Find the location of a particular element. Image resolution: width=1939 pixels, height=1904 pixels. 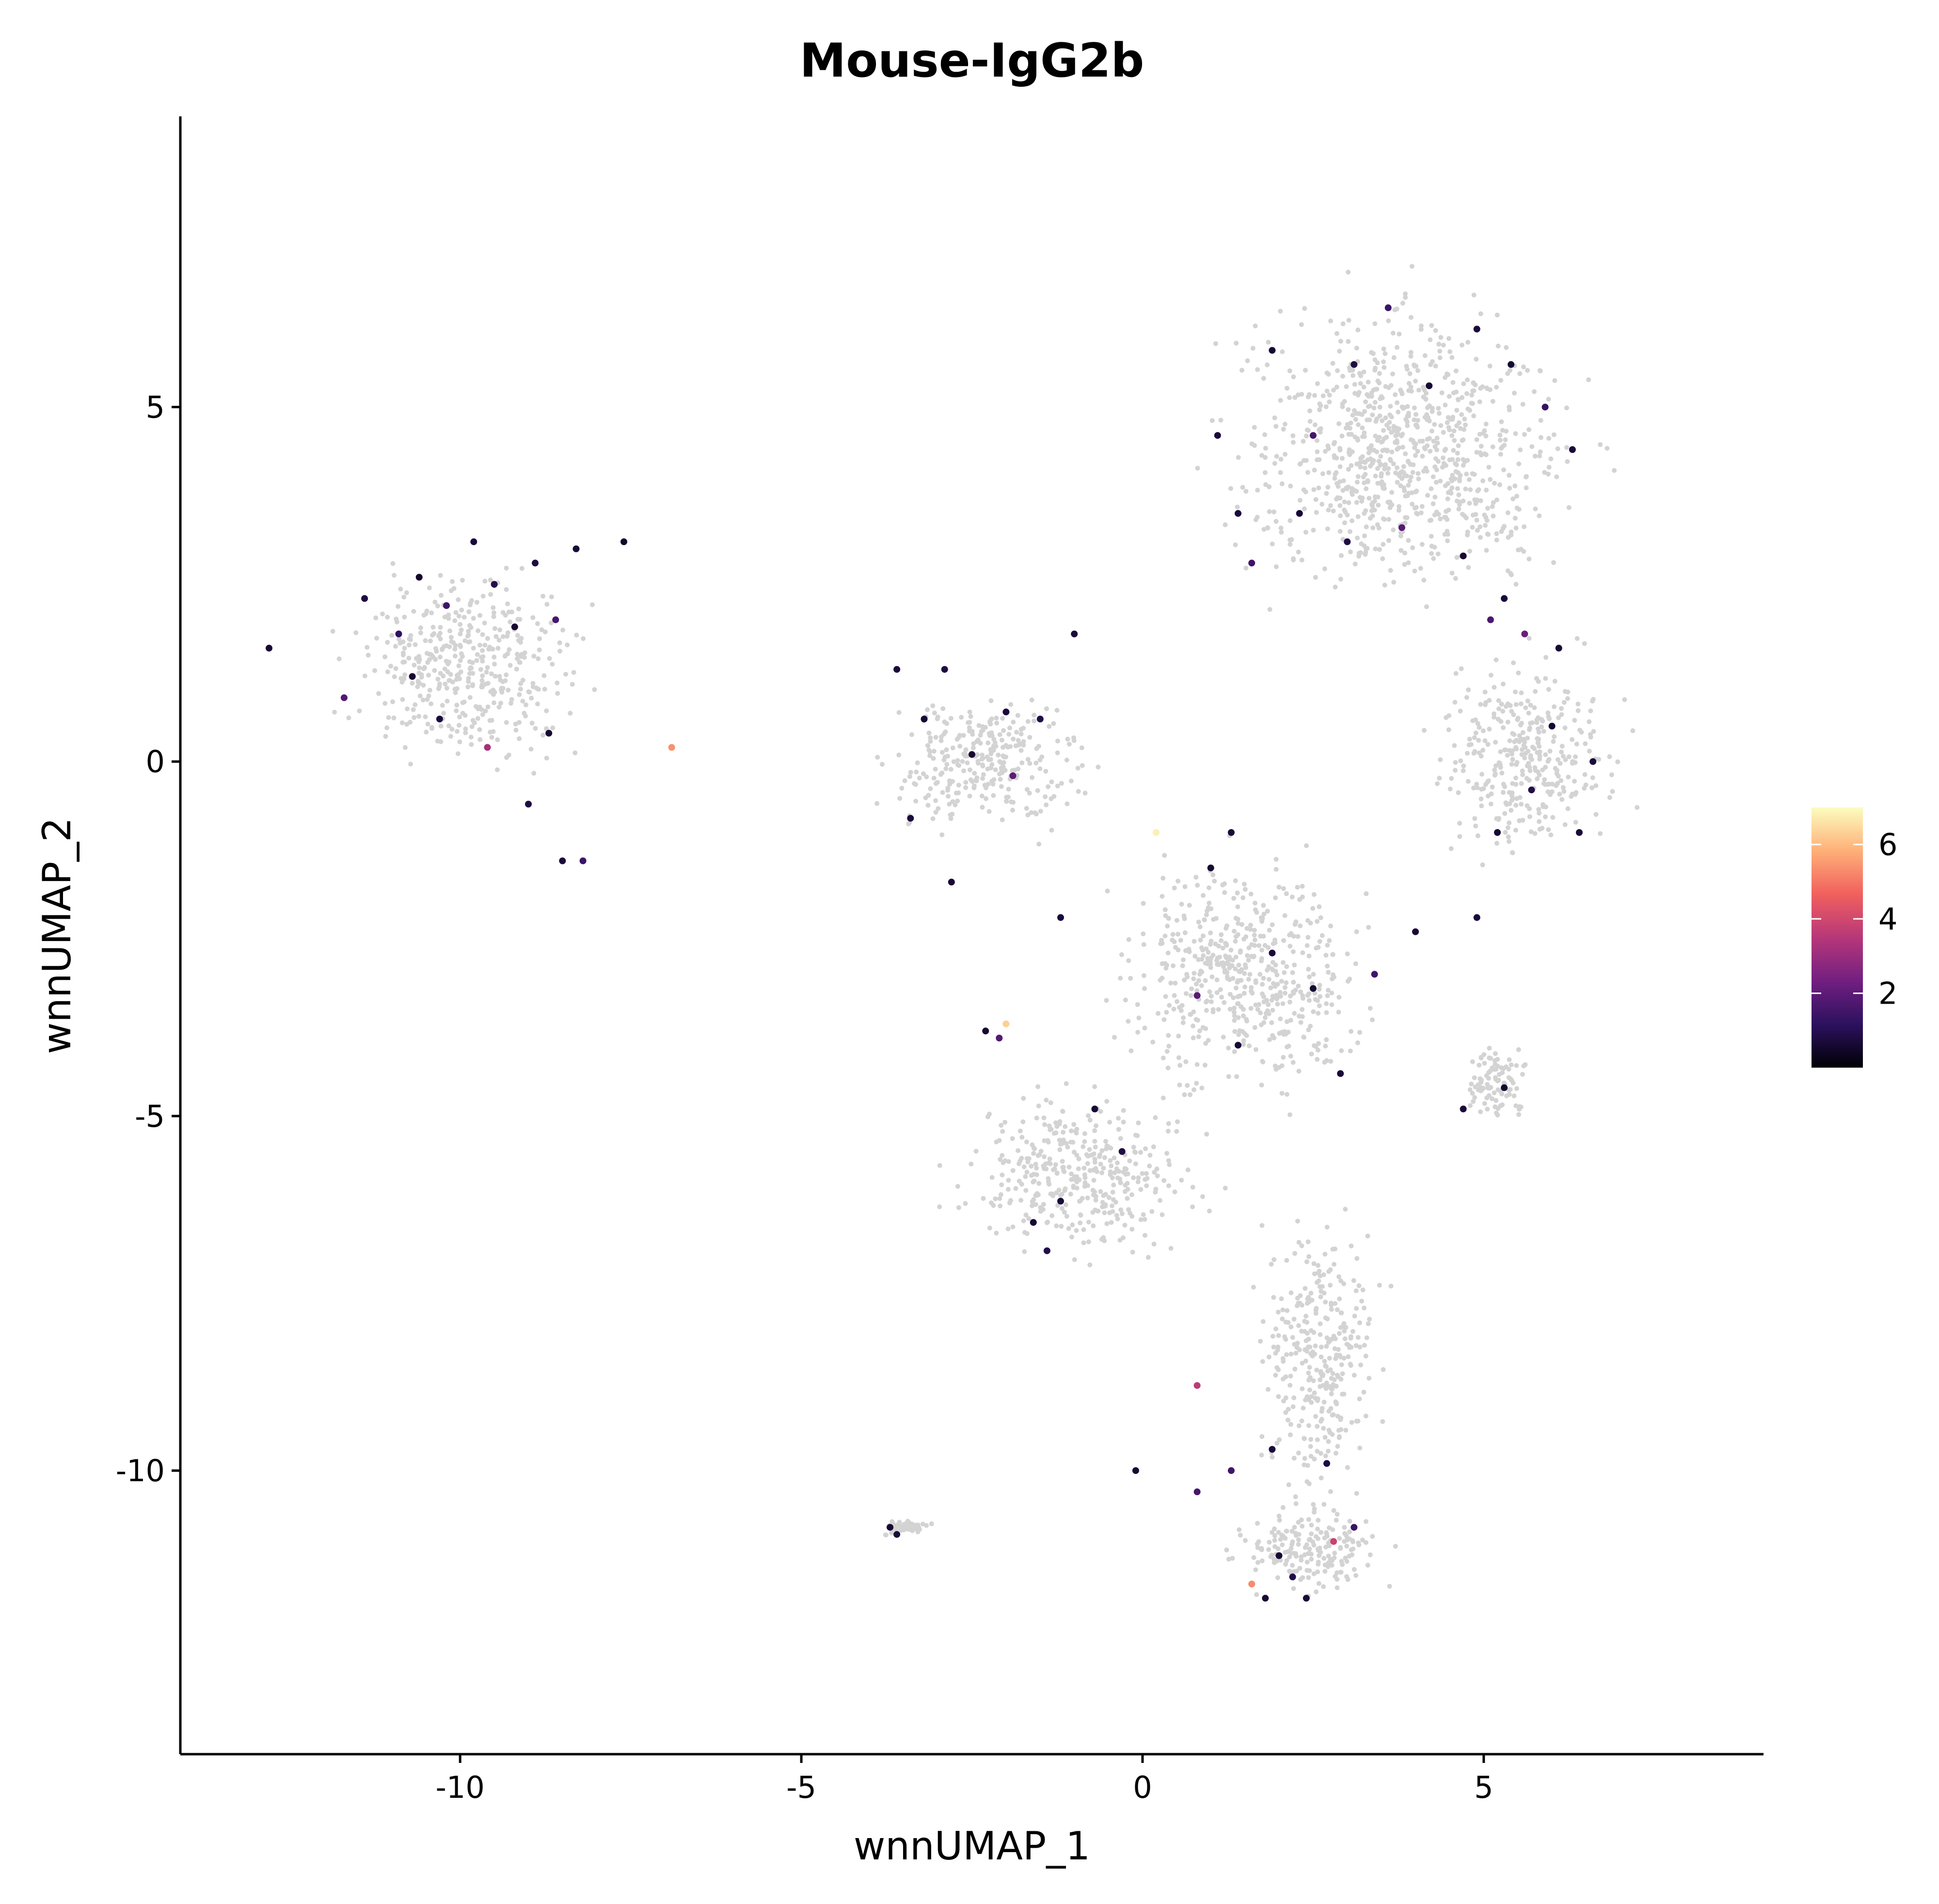

x-tick-label: -5 is located at coordinates (801, 1787).